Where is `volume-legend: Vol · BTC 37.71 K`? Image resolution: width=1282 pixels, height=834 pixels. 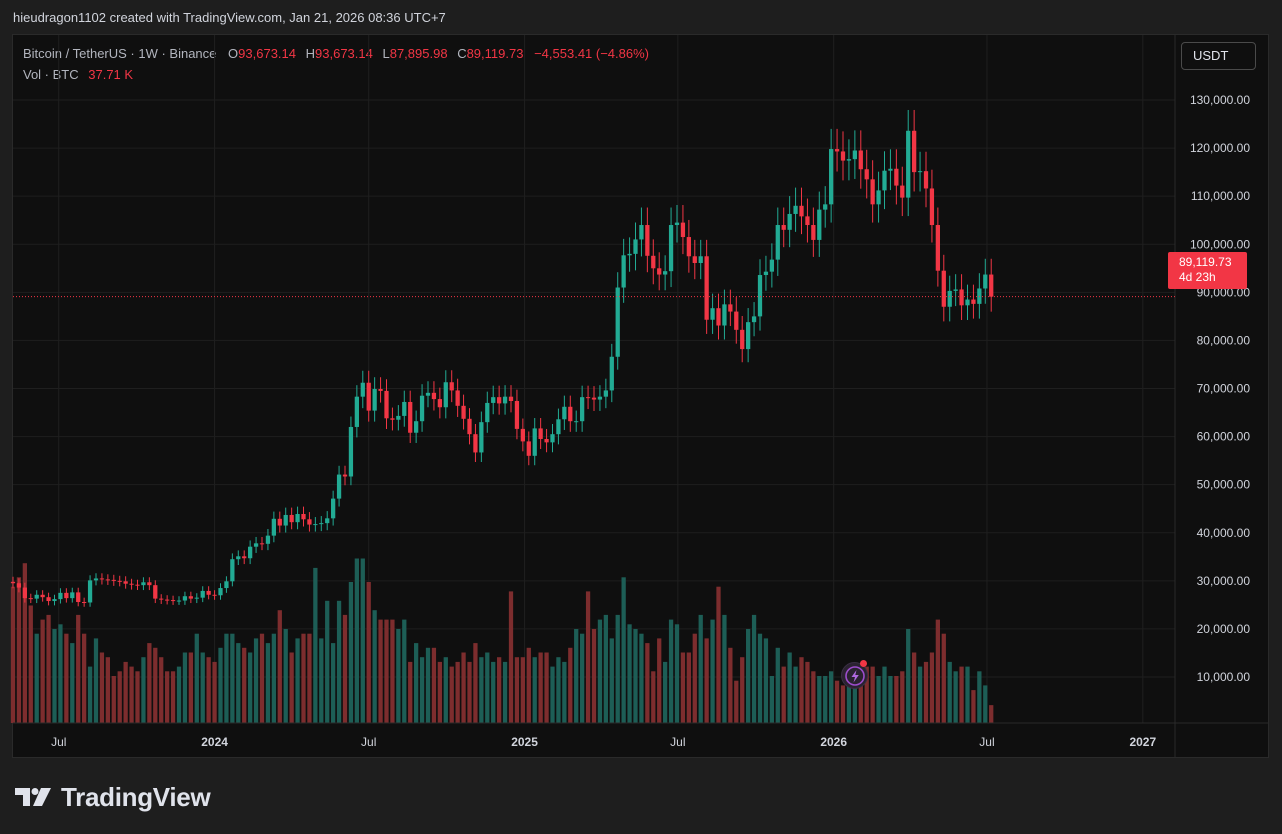
volume-legend: Vol · BTC 37.71 K is located at coordinates (78, 74).